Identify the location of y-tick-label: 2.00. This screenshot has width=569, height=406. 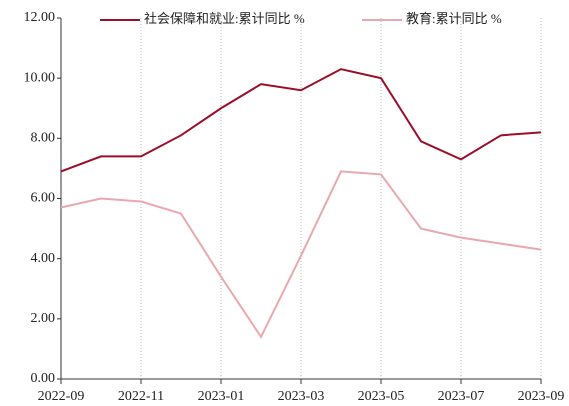
(43, 318).